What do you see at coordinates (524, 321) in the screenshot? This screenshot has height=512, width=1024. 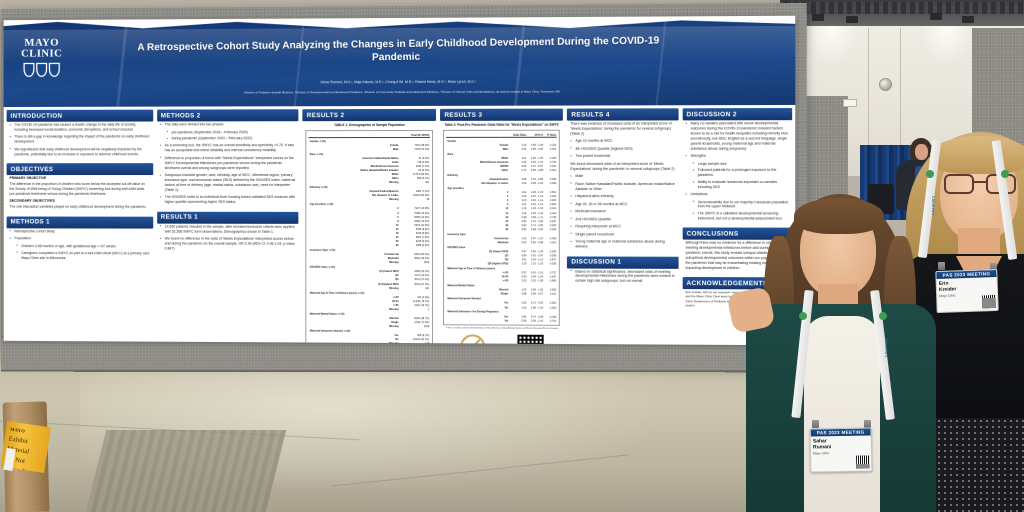 I see `row-value: 0.99` at bounding box center [524, 321].